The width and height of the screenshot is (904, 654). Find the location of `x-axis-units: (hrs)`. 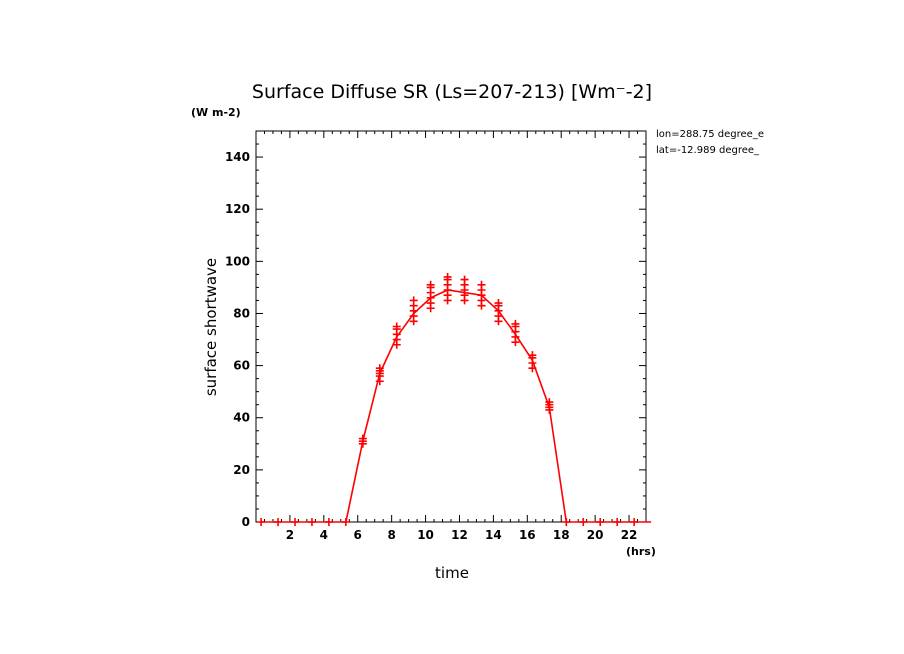

x-axis-units: (hrs) is located at coordinates (641, 551).